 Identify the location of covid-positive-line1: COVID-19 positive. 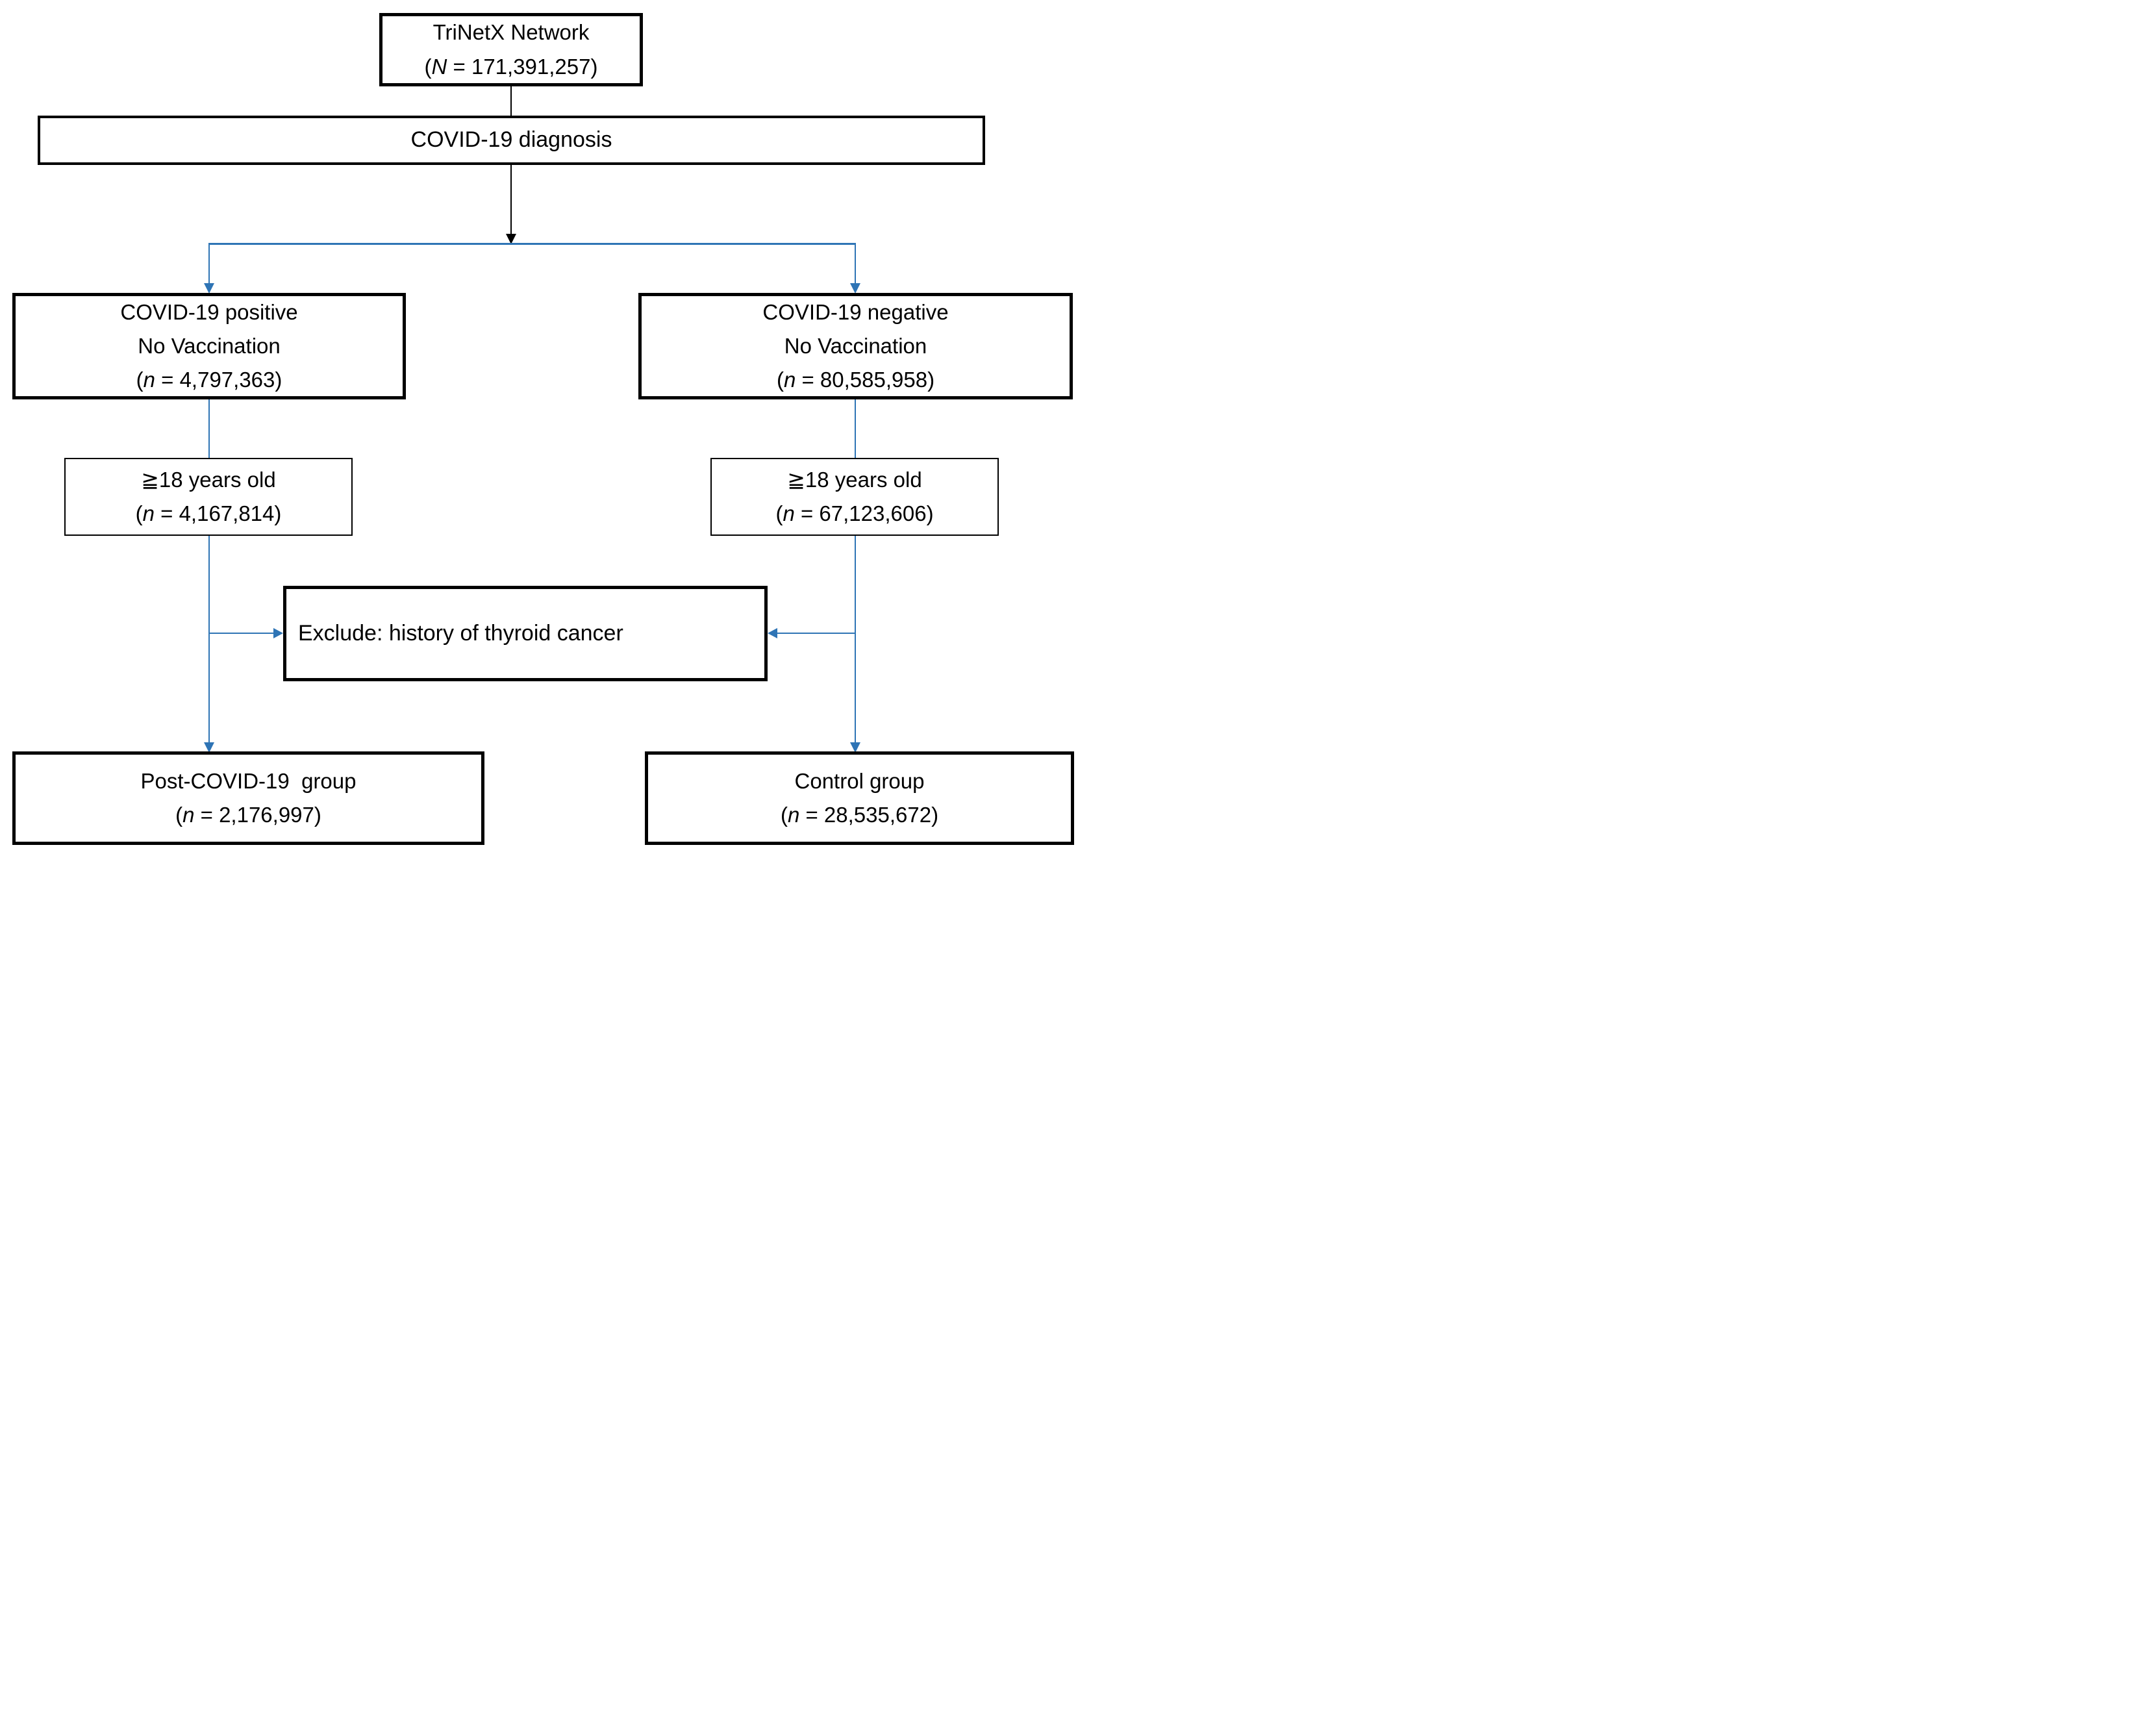
(209, 311).